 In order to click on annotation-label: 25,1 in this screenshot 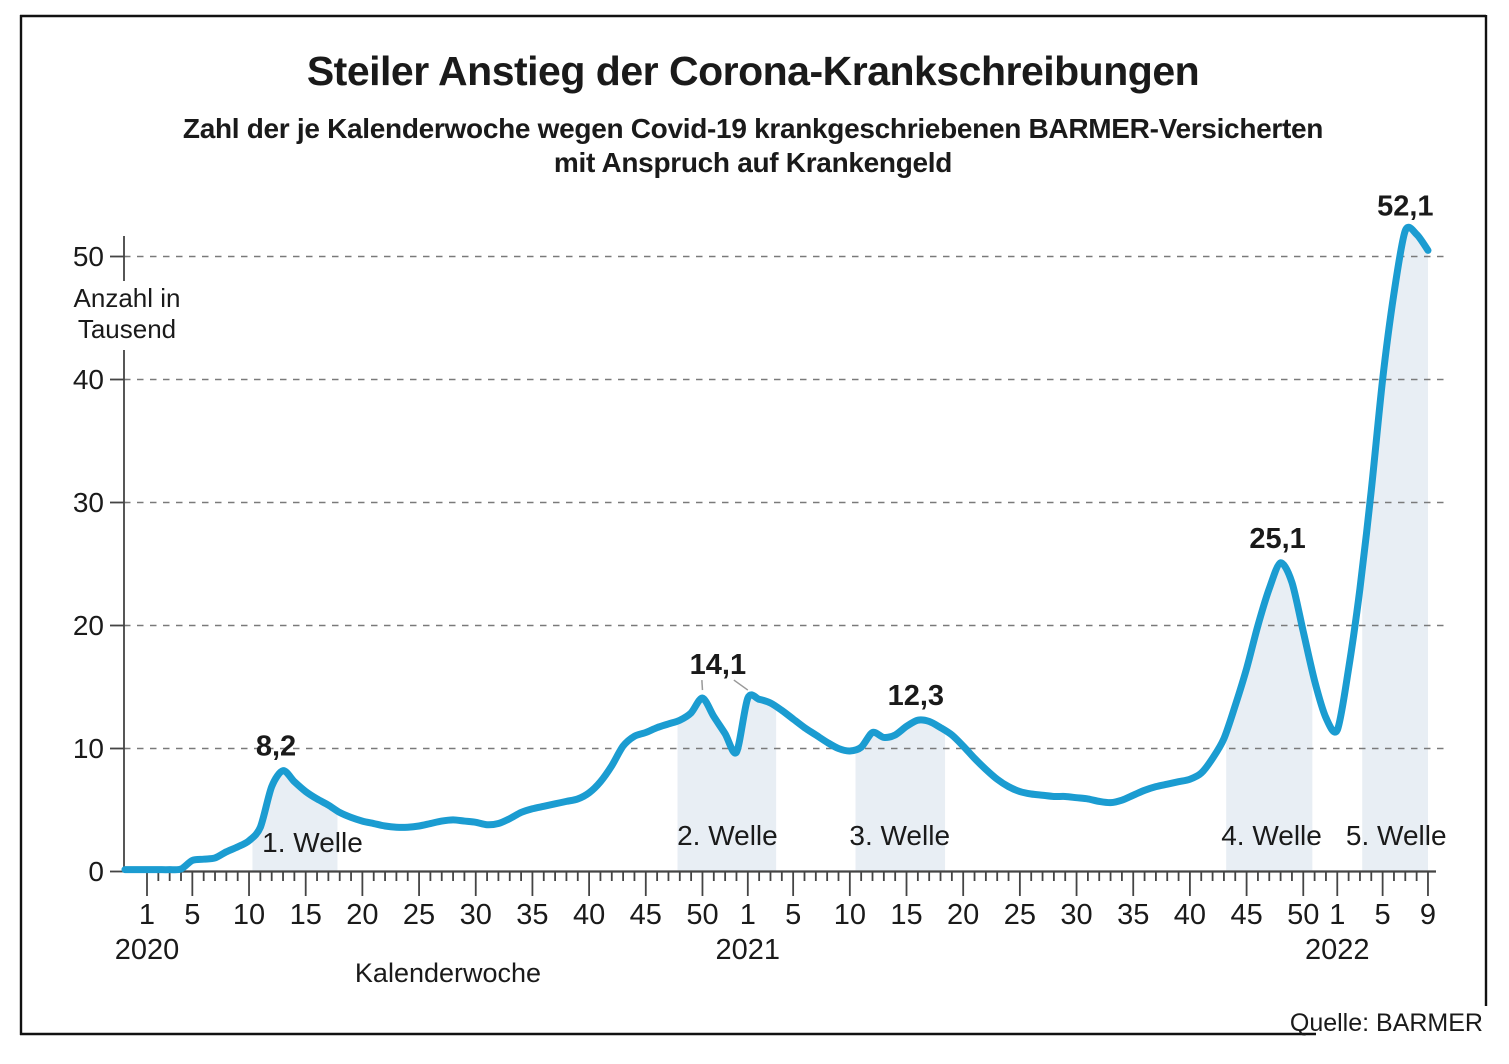, I will do `click(1277, 539)`.